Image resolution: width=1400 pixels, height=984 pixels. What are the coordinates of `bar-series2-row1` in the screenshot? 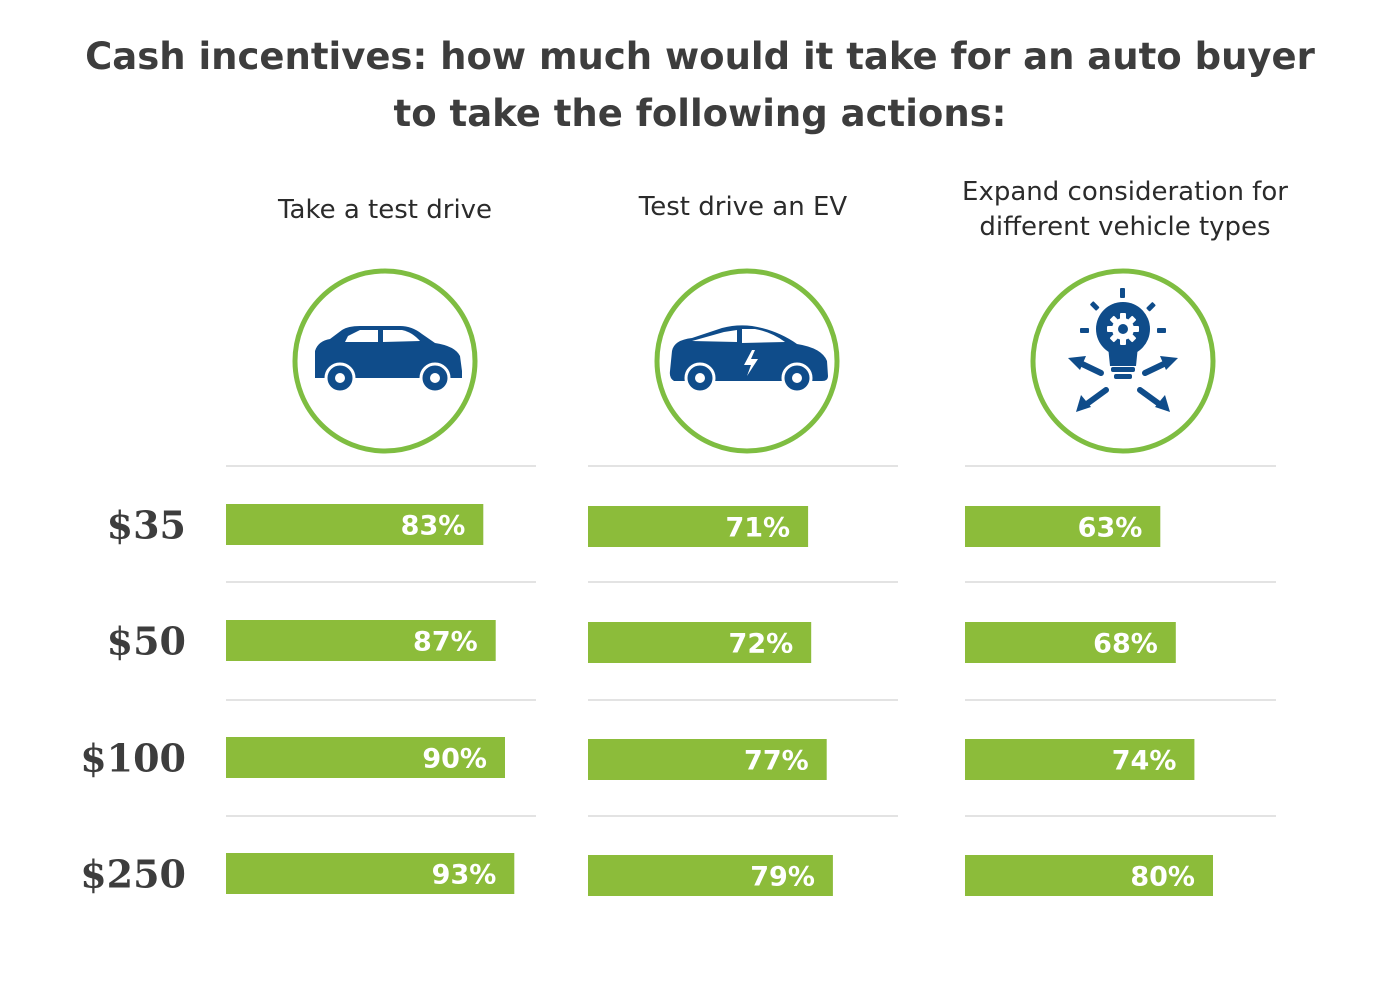 It's located at (698, 526).